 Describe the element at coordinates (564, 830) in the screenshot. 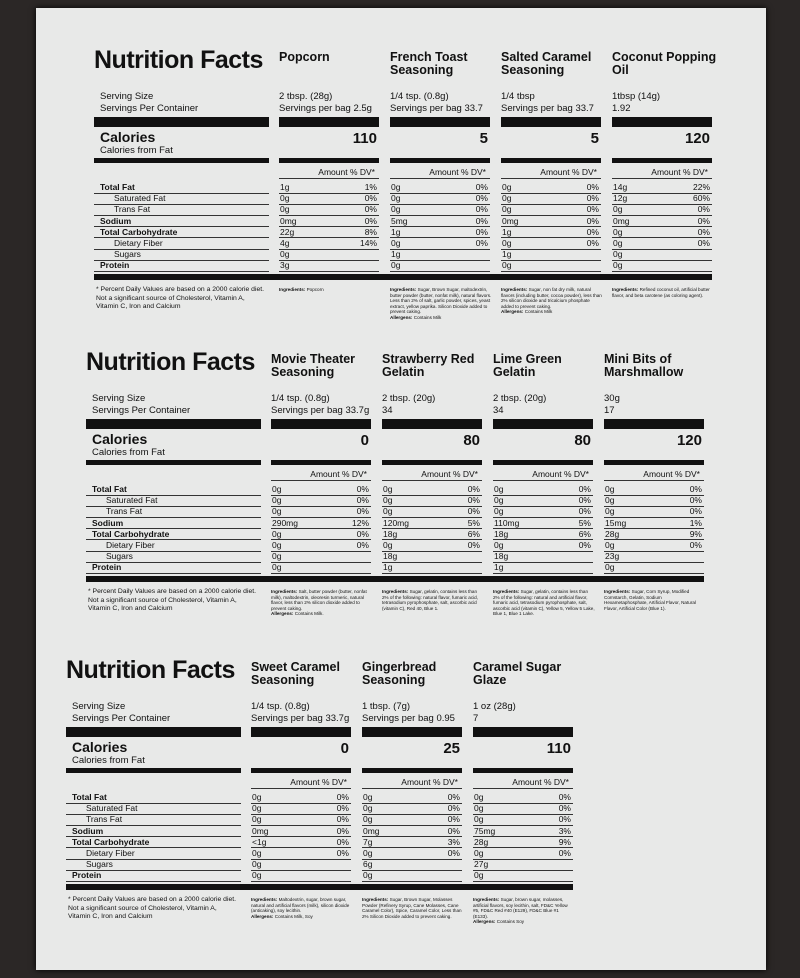

I see `daily-value: 3%` at that location.